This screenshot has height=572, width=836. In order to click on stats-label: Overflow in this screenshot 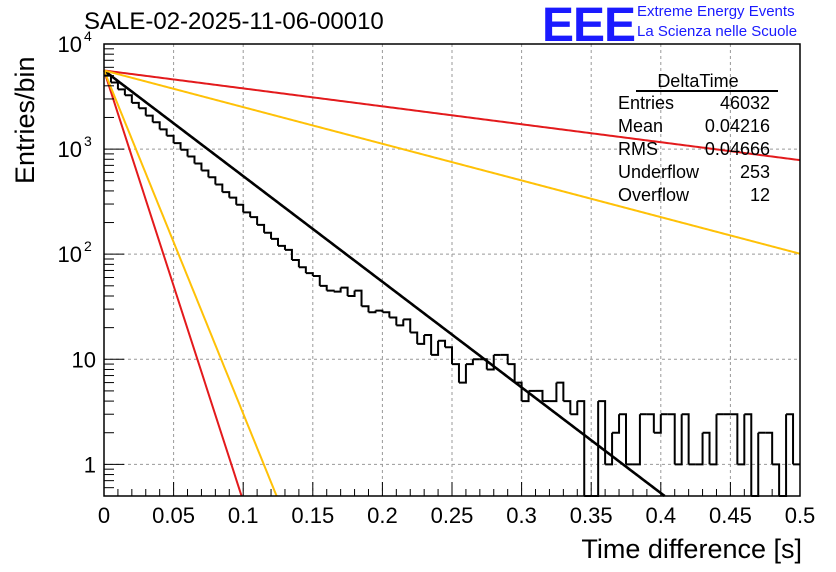, I will do `click(654, 195)`.